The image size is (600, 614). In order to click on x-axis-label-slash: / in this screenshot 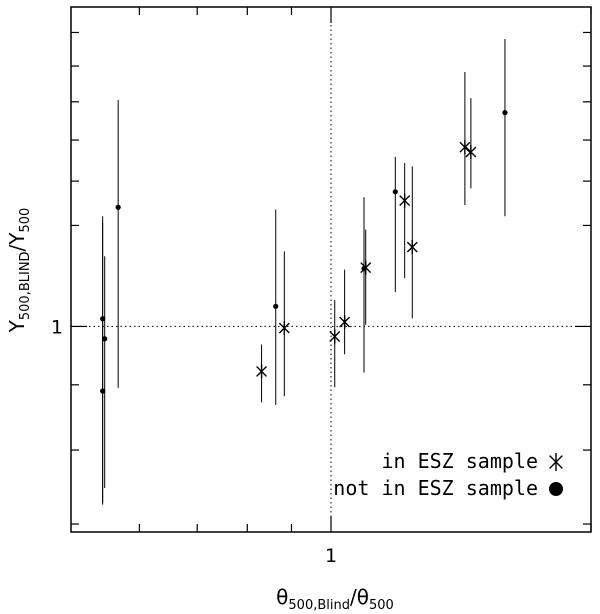, I will do `click(353, 597)`.